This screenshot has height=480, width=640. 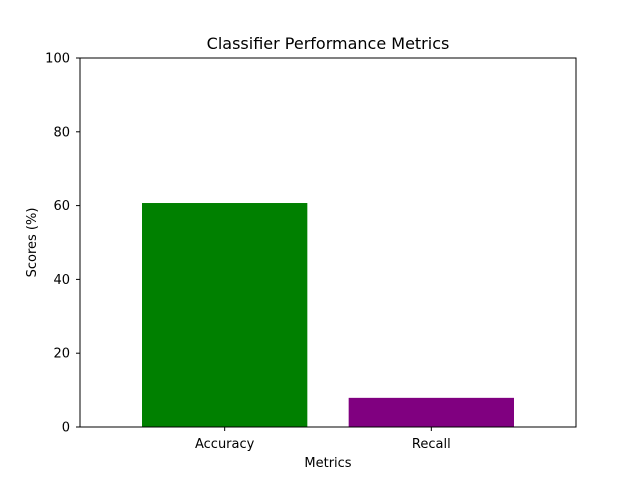 I want to click on y-tick-label: 80, so click(x=61, y=132).